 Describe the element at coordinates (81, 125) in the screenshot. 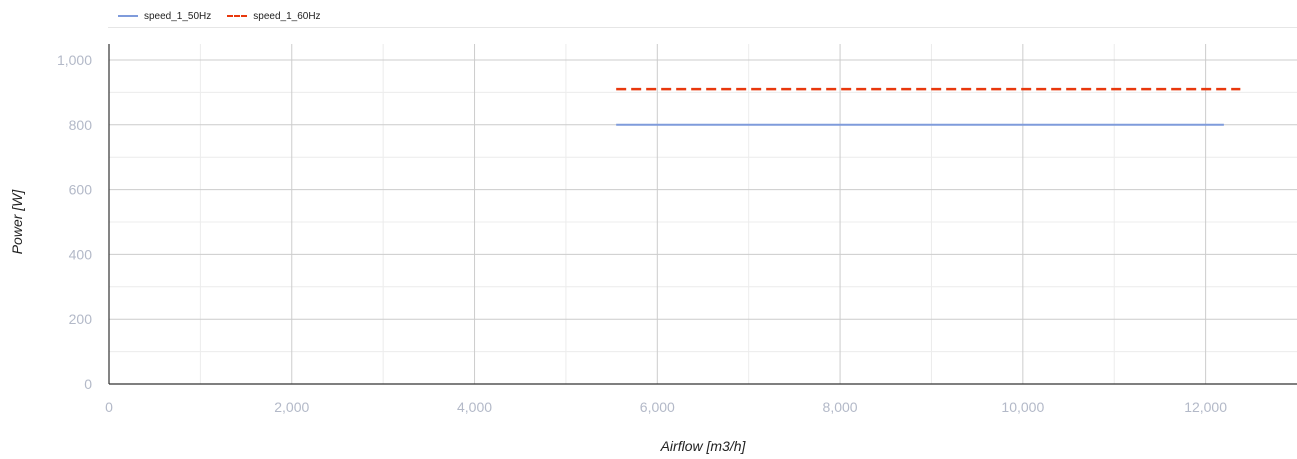

I see `y-tick-label: 800` at that location.